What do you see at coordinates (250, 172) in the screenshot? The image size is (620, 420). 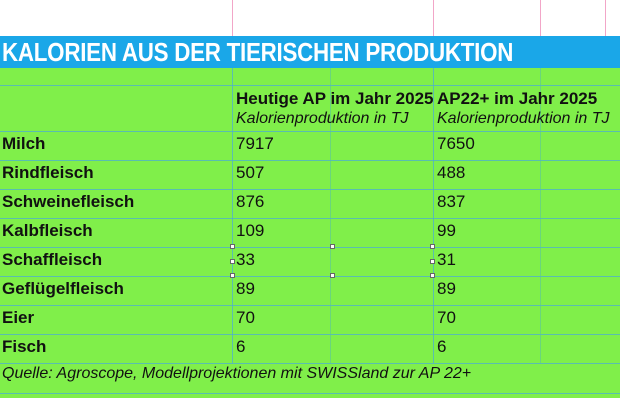 I see `cell-today-rindfleisch: 507` at bounding box center [250, 172].